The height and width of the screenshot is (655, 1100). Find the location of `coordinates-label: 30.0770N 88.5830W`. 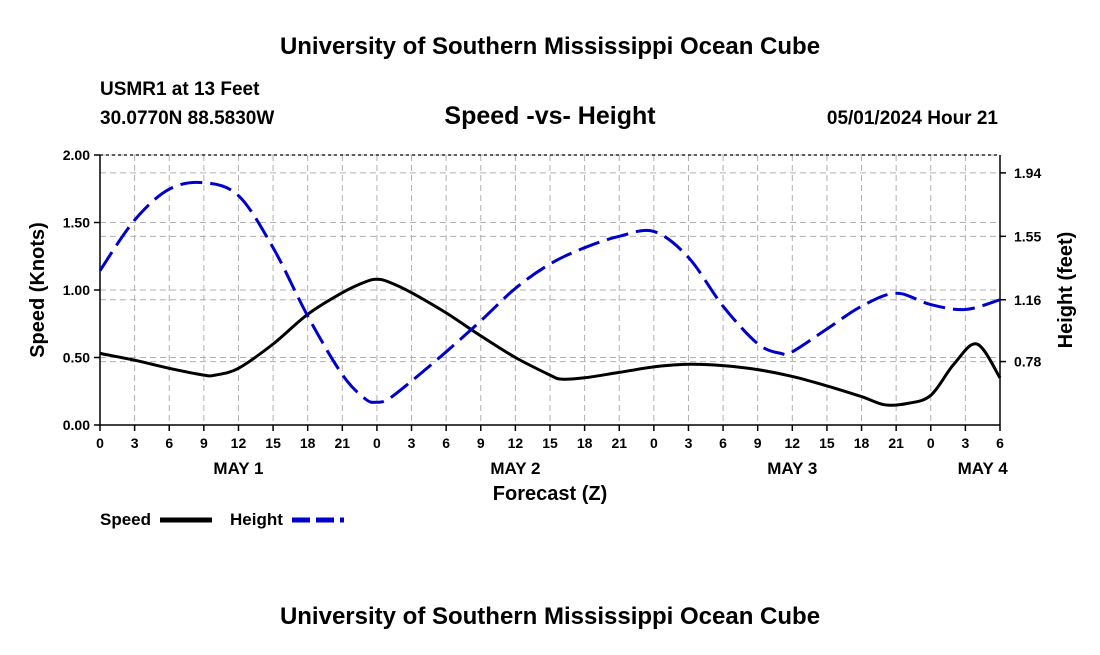

coordinates-label: 30.0770N 88.5830W is located at coordinates (187, 118).